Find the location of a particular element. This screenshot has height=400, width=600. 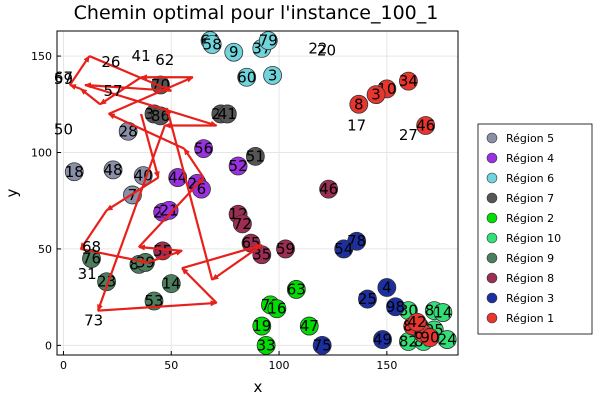

point-label: 67 is located at coordinates (63, 77).